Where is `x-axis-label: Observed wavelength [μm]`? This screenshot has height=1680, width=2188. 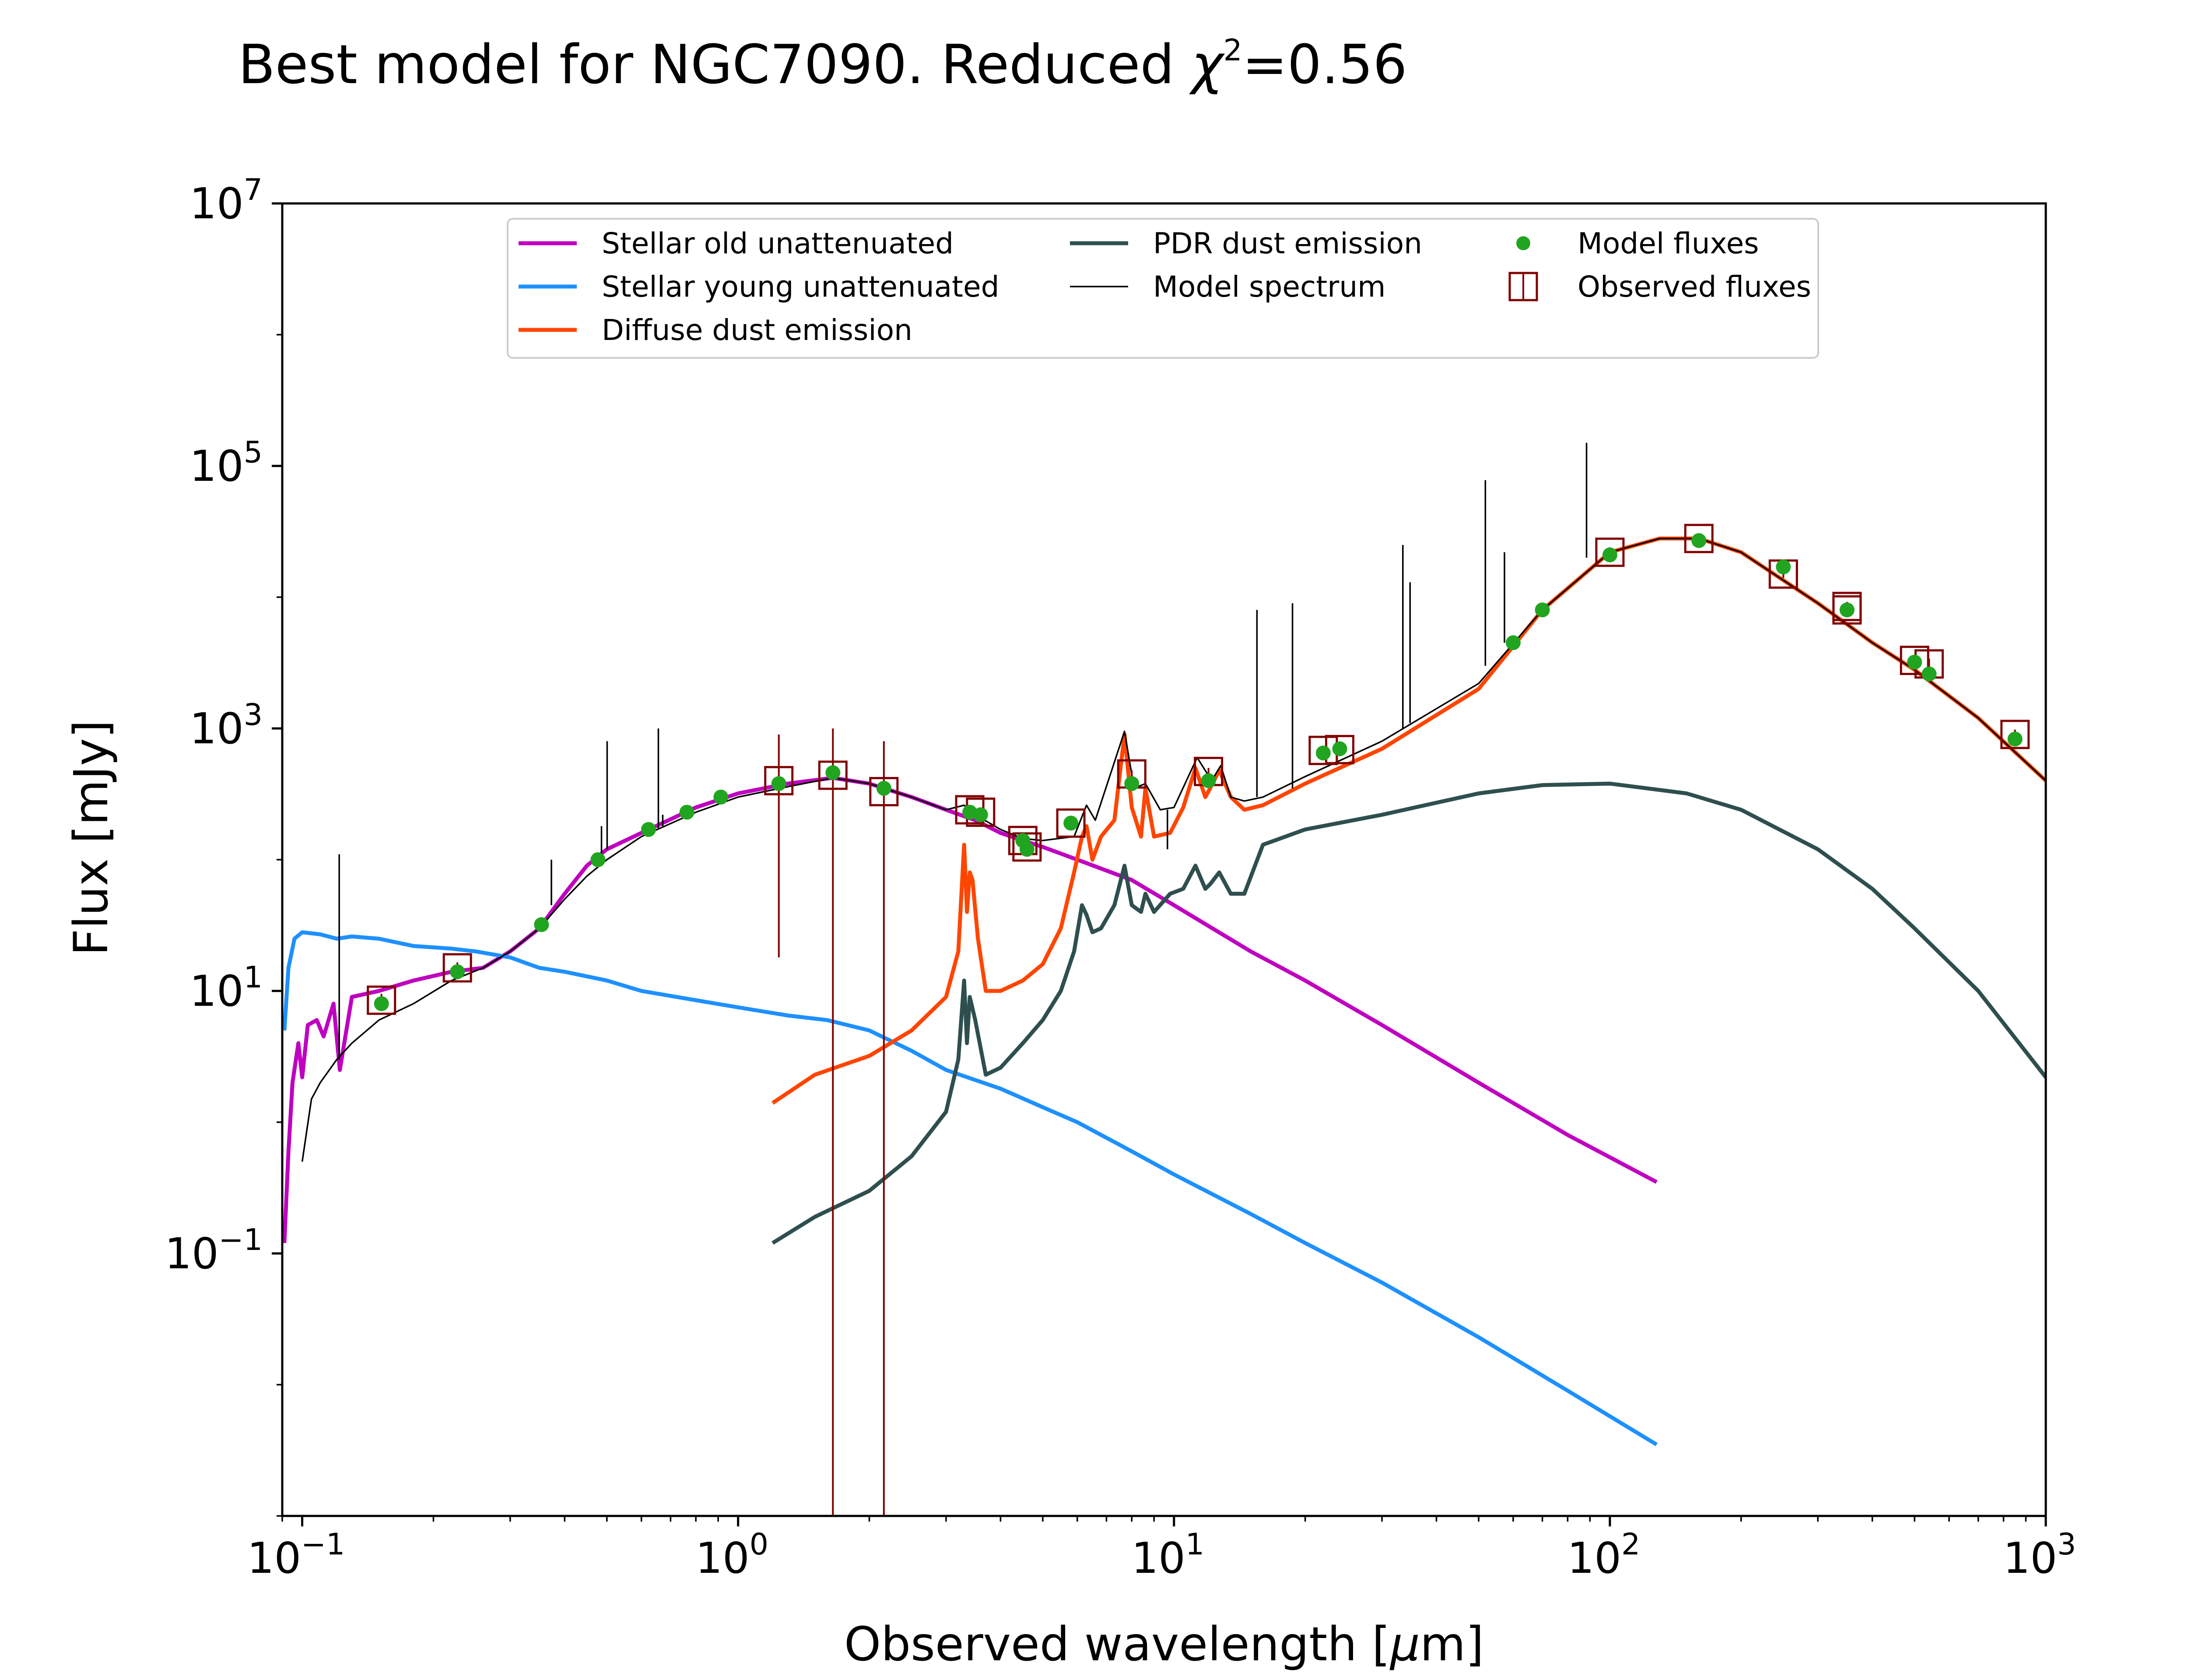
x-axis-label: Observed wavelength [μm] is located at coordinates (1164, 1644).